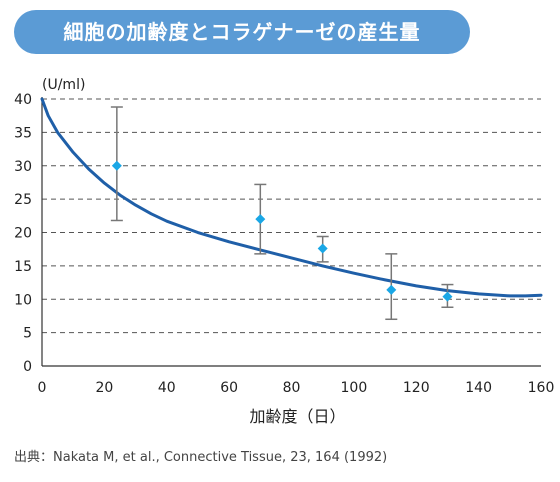 The image size is (560, 482). I want to click on x-tick-label-0: 0, so click(42, 388).